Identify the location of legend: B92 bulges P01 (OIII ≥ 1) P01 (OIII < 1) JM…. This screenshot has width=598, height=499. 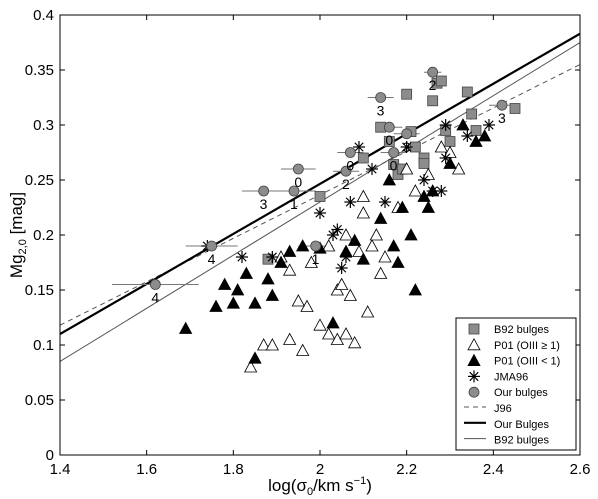
(516, 384).